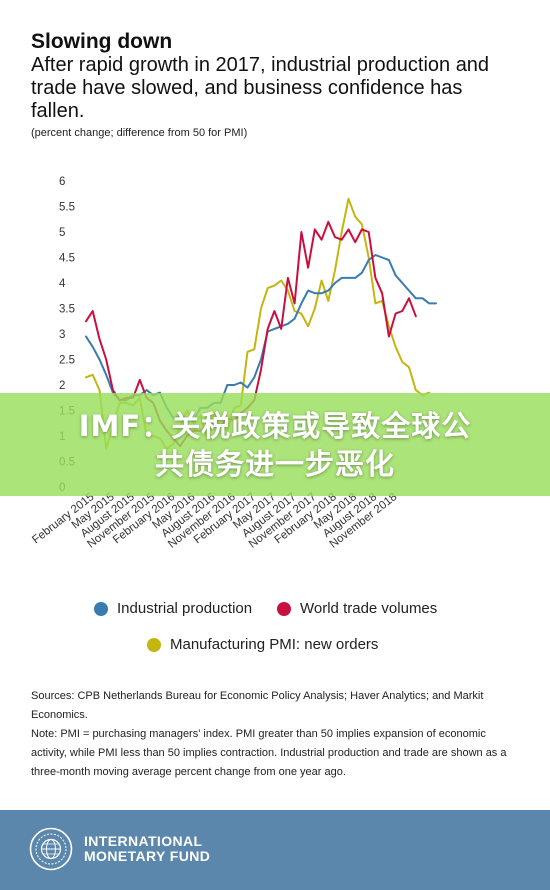 This screenshot has height=890, width=550. I want to click on y-tick-label: 2, so click(62, 386).